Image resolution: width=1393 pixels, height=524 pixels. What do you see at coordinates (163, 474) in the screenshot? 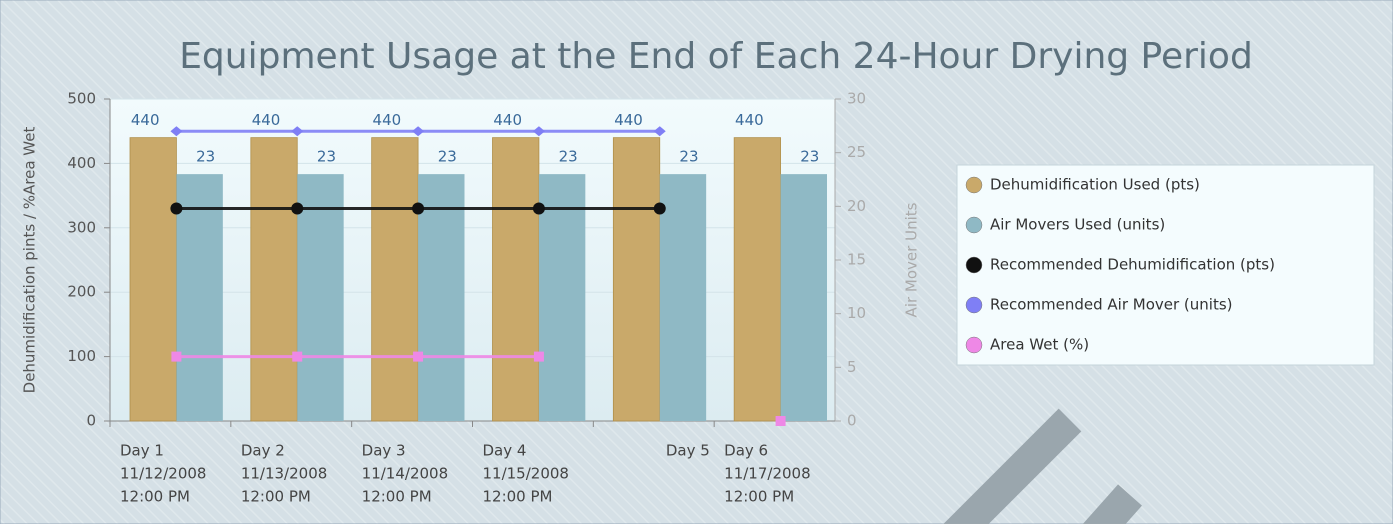
I see `x-tick-label: 11/12/2008` at bounding box center [163, 474].